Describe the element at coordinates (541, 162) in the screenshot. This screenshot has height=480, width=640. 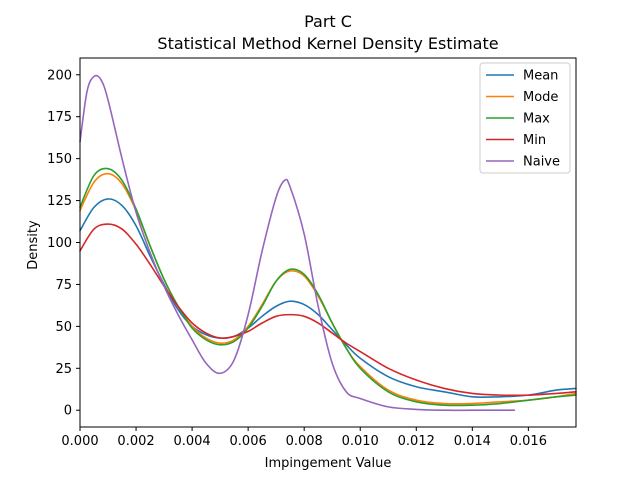
I see `legend-label-naive: Naive` at that location.